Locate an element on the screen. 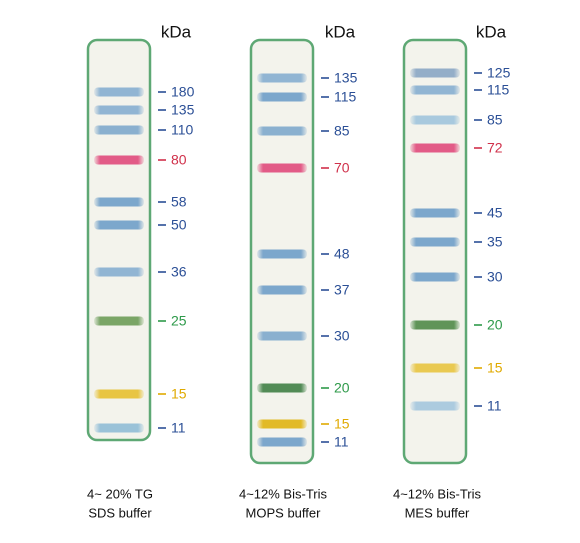  band-label: 48 is located at coordinates (342, 254).